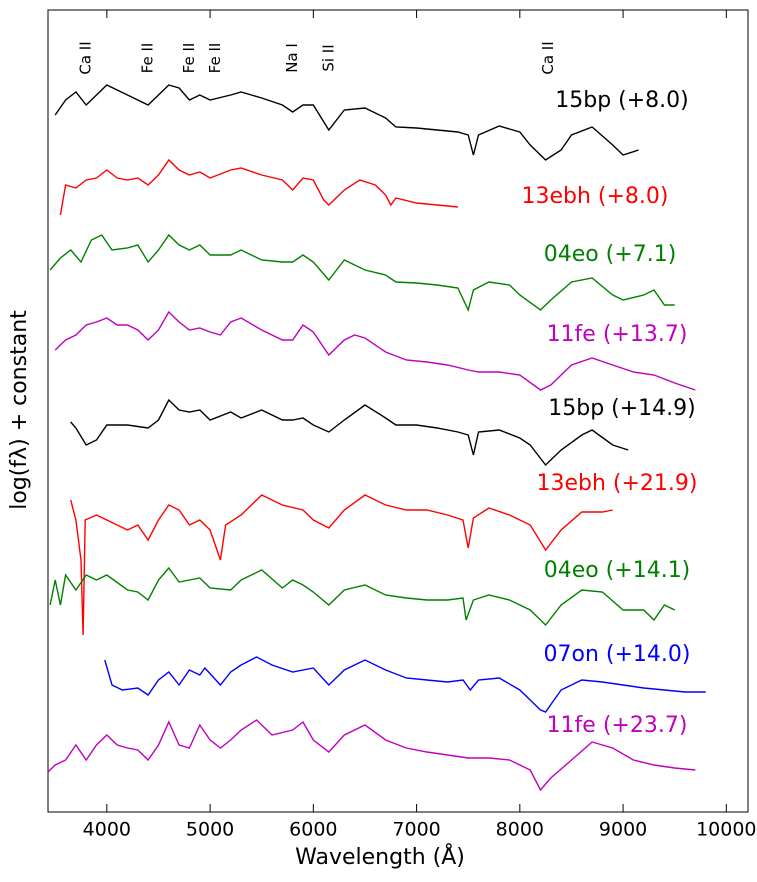 Image resolution: width=757 pixels, height=882 pixels. What do you see at coordinates (328, 57) in the screenshot?
I see `line-id: Si II` at bounding box center [328, 57].